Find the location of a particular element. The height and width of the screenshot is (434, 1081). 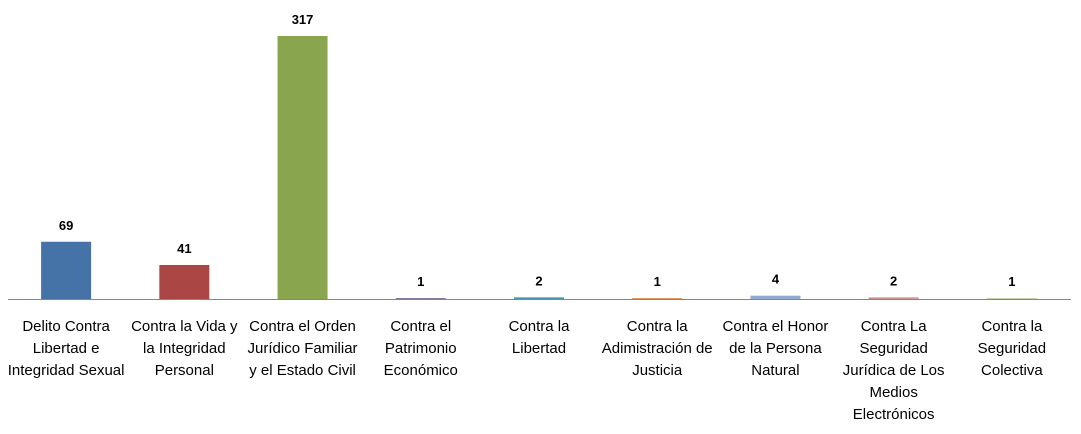

x-tick-label: Contra la Seguridad Colectiva is located at coordinates (1012, 348).